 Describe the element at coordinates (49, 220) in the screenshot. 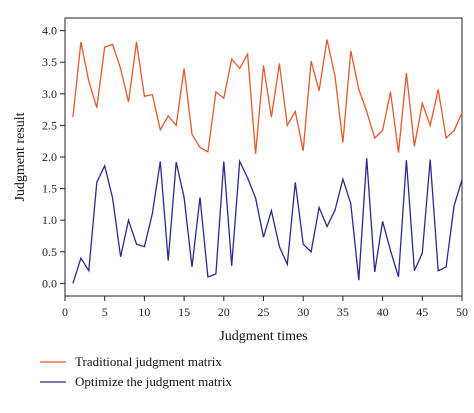

I see `y-tick-label: 1.0` at that location.